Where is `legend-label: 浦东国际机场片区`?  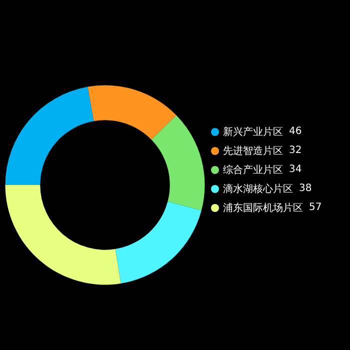
legend-label: 浦东国际机场片区 is located at coordinates (263, 208).